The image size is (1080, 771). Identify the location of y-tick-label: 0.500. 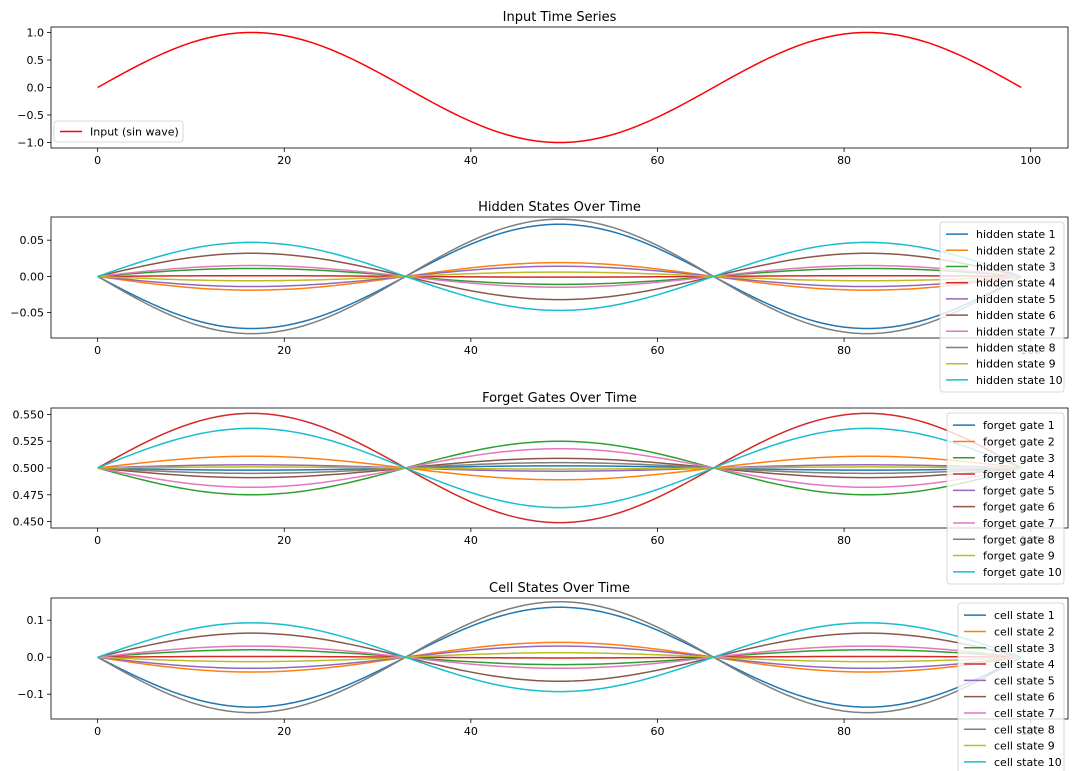
(29, 468).